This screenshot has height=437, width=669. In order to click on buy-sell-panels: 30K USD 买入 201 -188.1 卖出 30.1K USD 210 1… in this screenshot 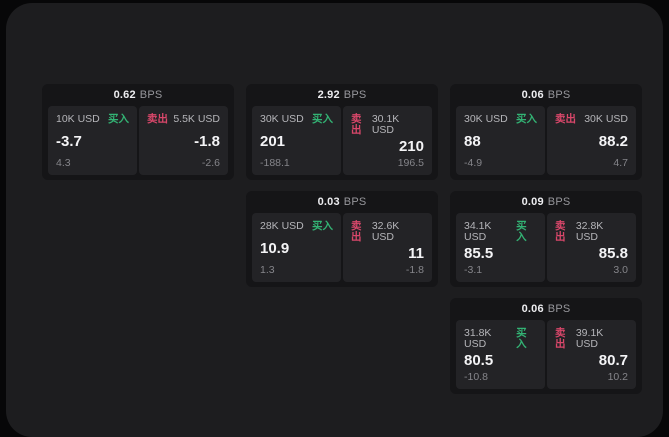, I will do `click(342, 140)`.